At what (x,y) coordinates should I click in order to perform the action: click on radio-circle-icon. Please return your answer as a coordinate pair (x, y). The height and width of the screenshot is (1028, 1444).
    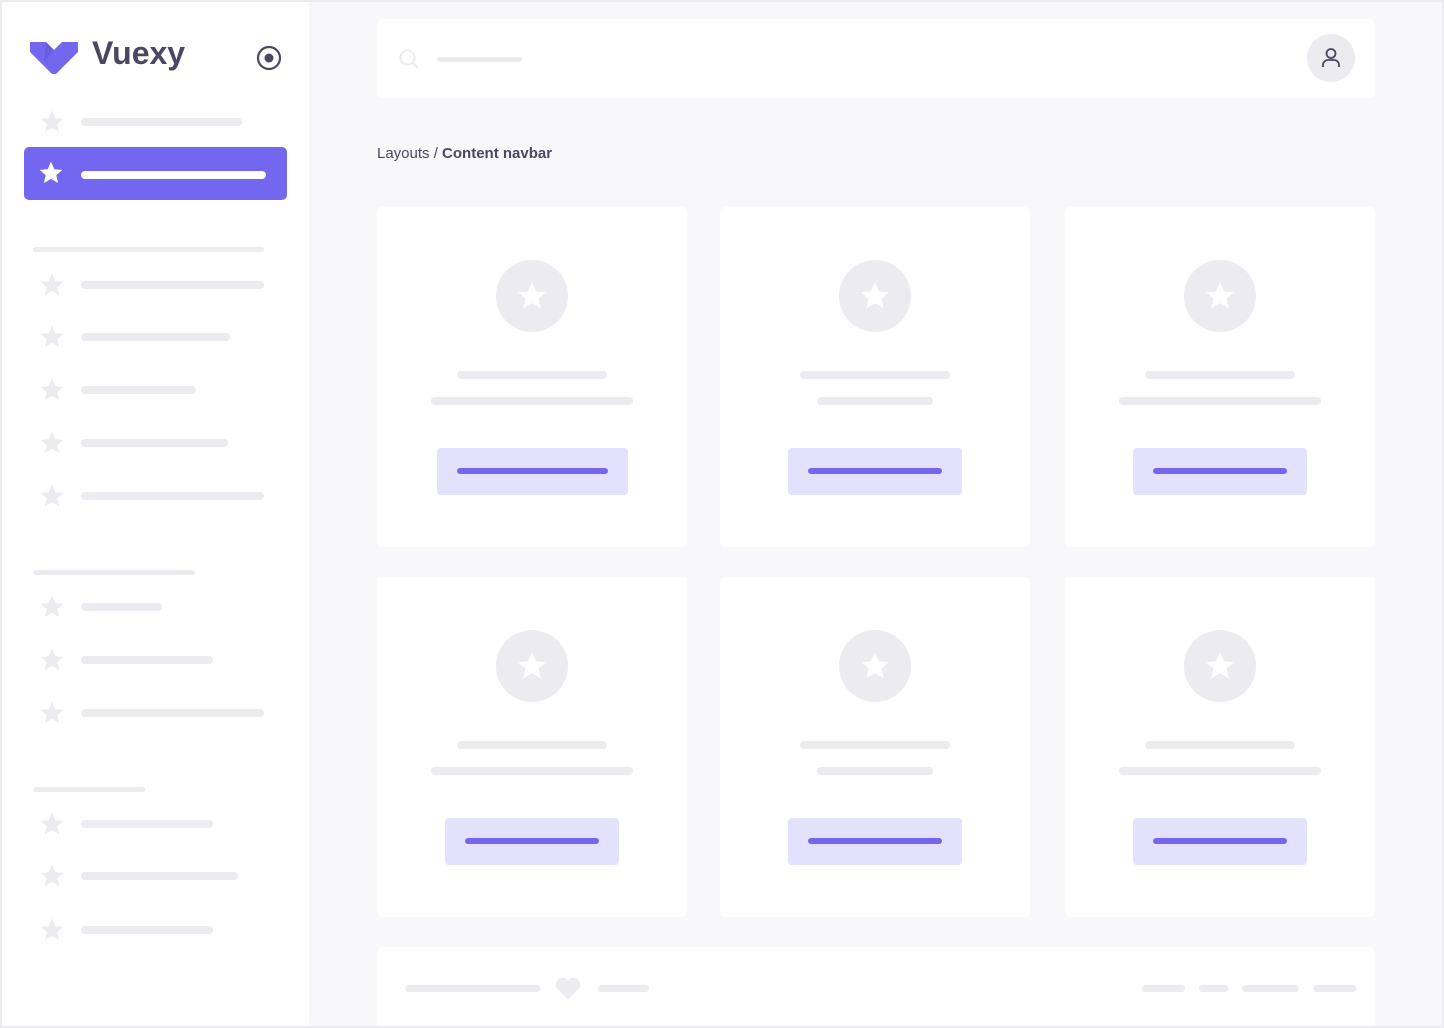
    Looking at the image, I should click on (269, 58).